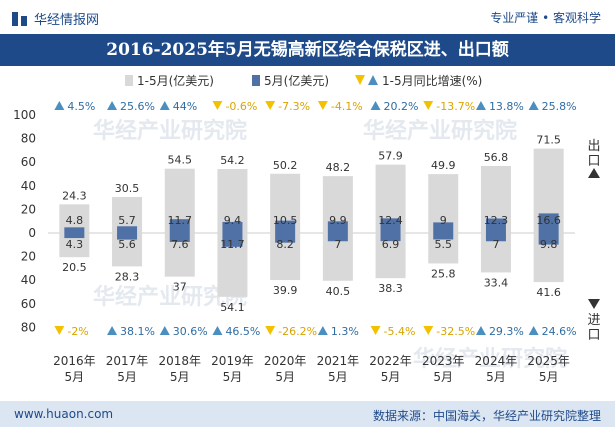 The width and height of the screenshot is (615, 427). What do you see at coordinates (593, 335) in the screenshot?
I see `import-side-label-char: 口` at bounding box center [593, 335].